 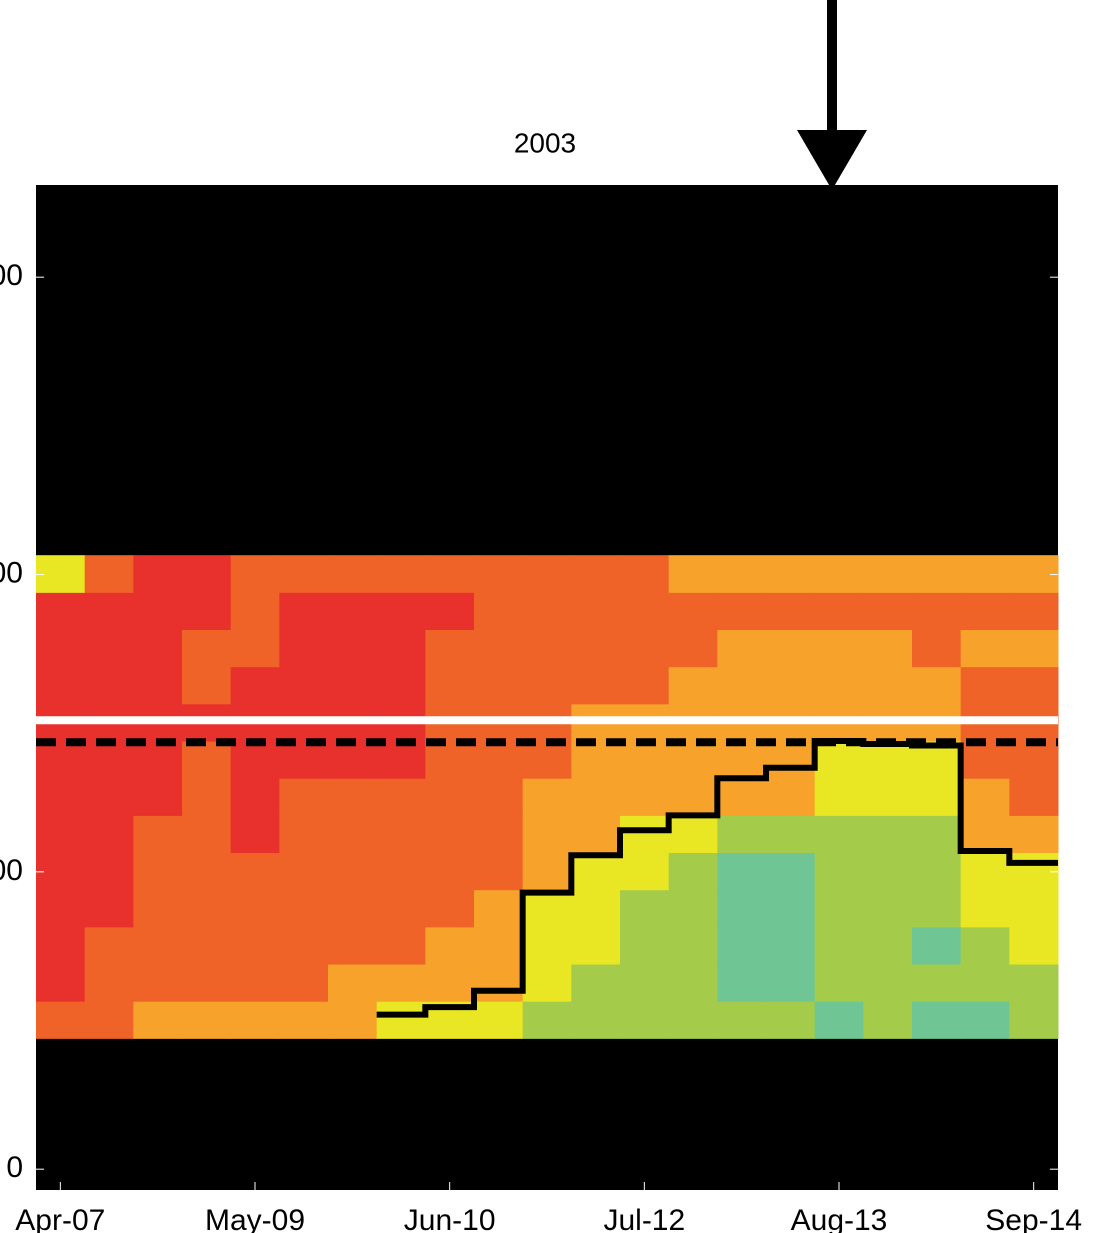 I want to click on y-tick-label: 200, so click(x=11, y=572).